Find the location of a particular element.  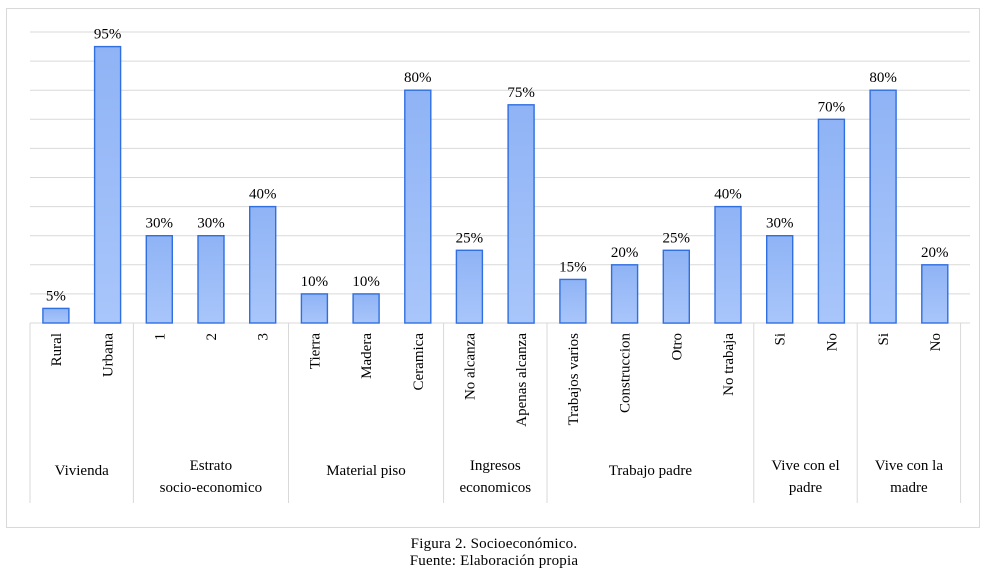

category-label: Otro is located at coordinates (677, 347).